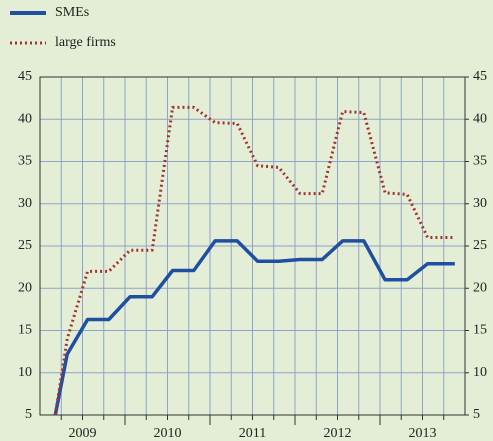 The height and width of the screenshot is (441, 493). What do you see at coordinates (338, 433) in the screenshot?
I see `x-tick-label: 2012` at bounding box center [338, 433].